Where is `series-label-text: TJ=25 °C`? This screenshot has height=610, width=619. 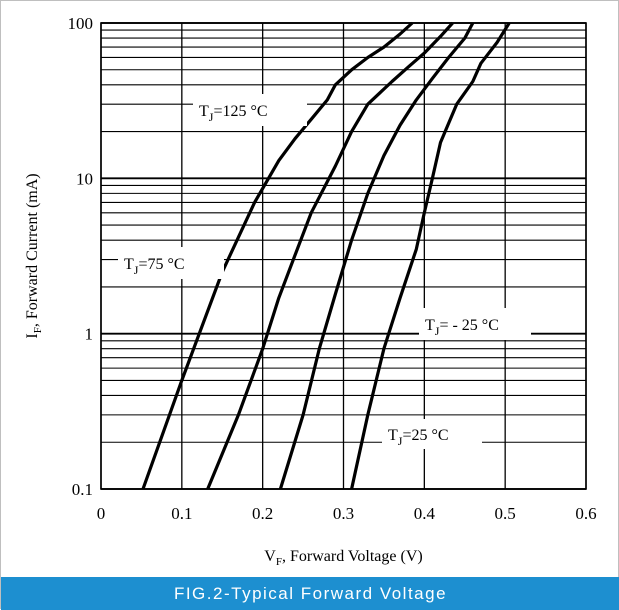 series-label-text: TJ=25 °C is located at coordinates (418, 437).